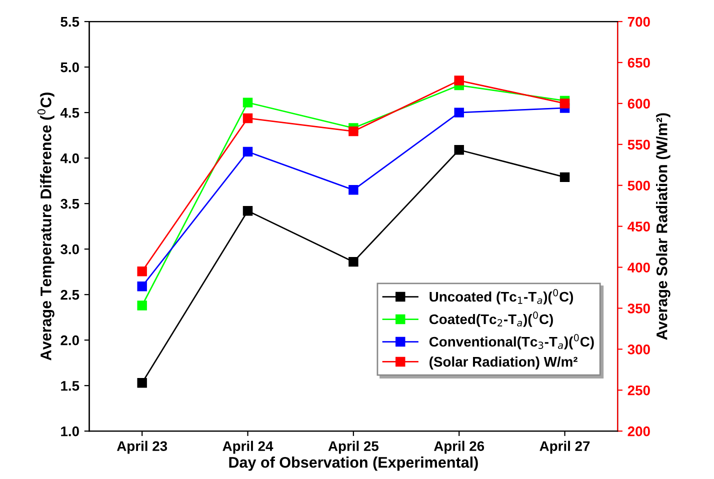 This screenshot has height=479, width=714. What do you see at coordinates (639, 227) in the screenshot?
I see `y2-tick-label: 450` at bounding box center [639, 227].